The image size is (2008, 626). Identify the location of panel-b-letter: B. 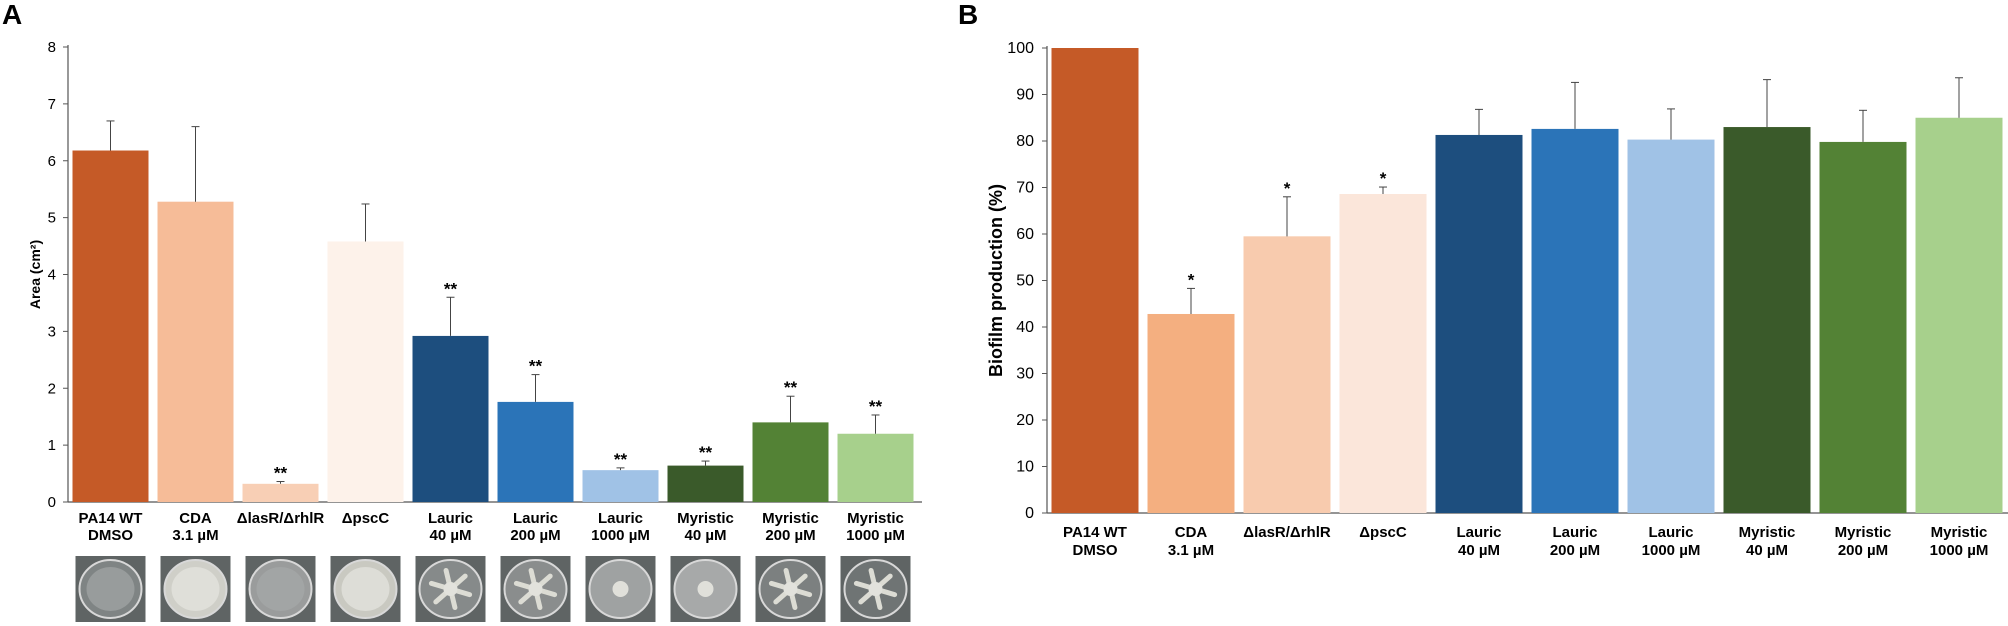
(968, 15).